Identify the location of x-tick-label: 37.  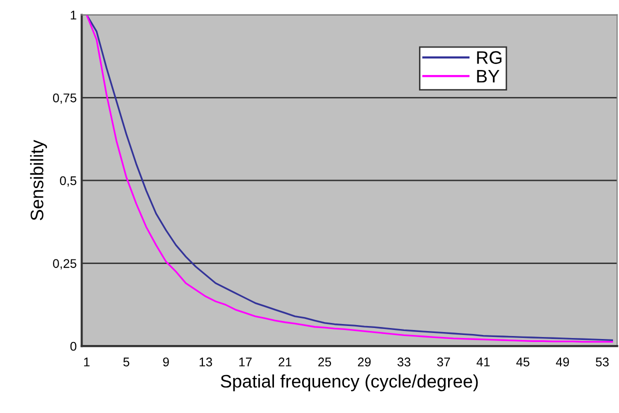
(443, 362).